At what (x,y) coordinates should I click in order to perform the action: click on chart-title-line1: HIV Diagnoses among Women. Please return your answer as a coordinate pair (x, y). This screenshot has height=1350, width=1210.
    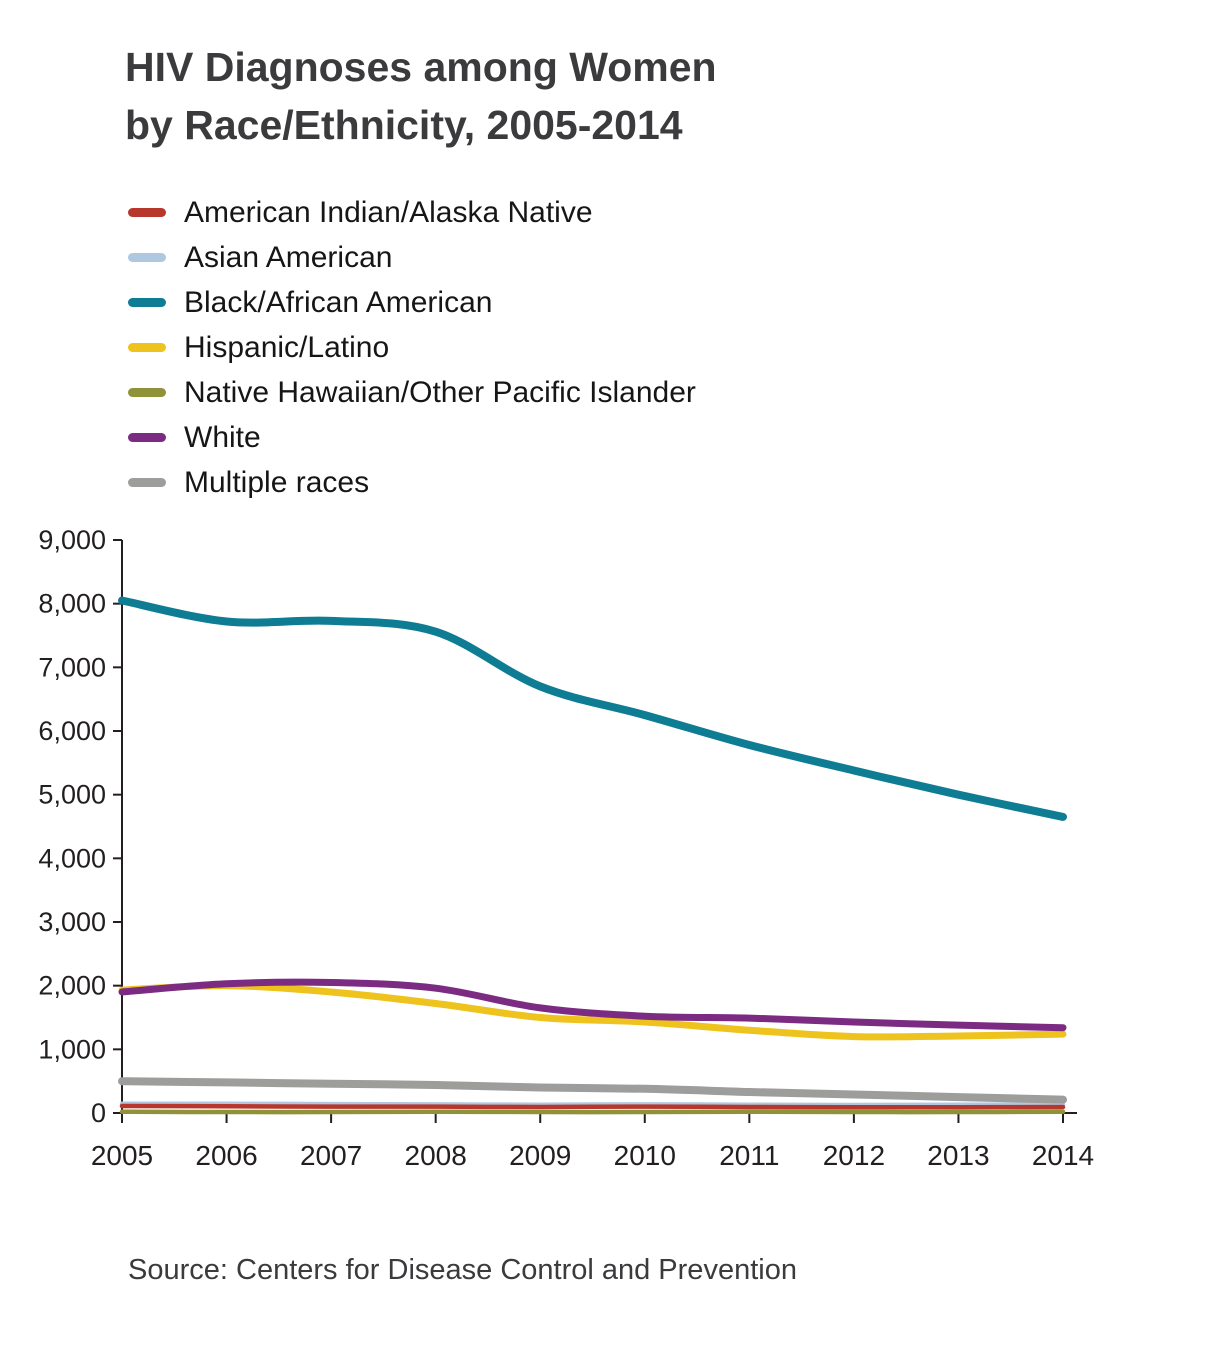
    Looking at the image, I should click on (421, 67).